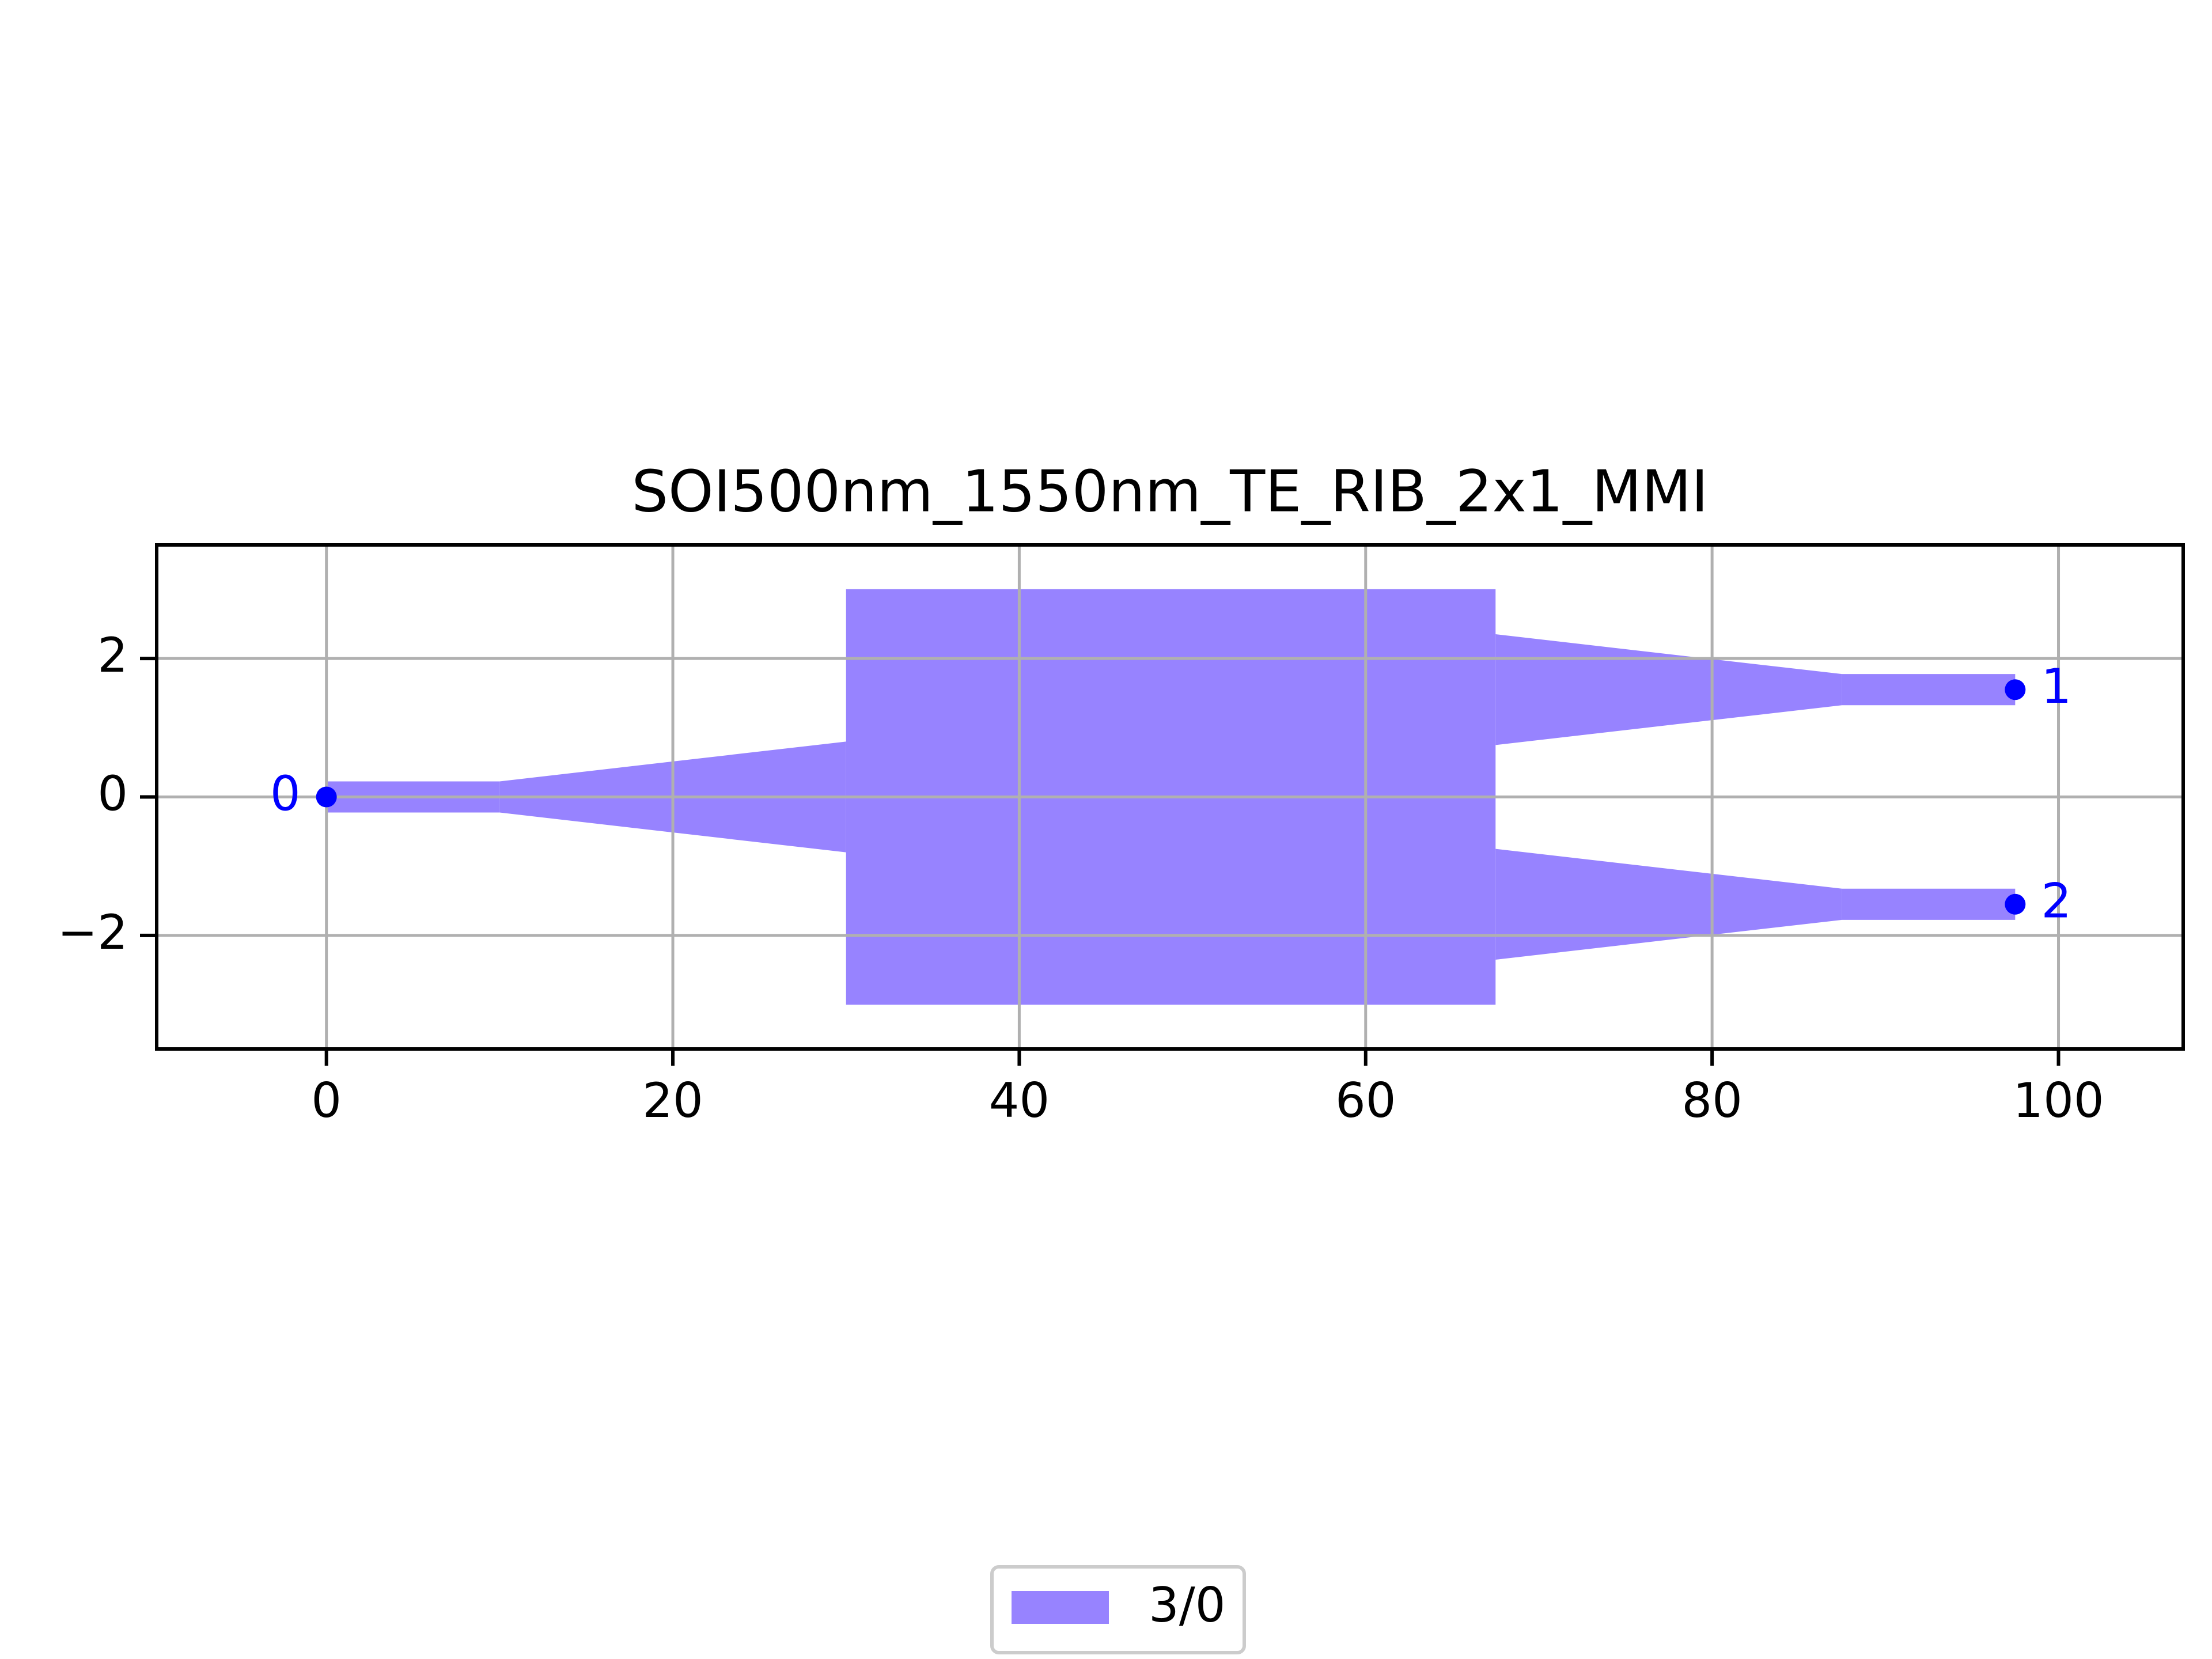 The width and height of the screenshot is (2212, 1659). I want to click on y-tick-label: 2, so click(112, 655).